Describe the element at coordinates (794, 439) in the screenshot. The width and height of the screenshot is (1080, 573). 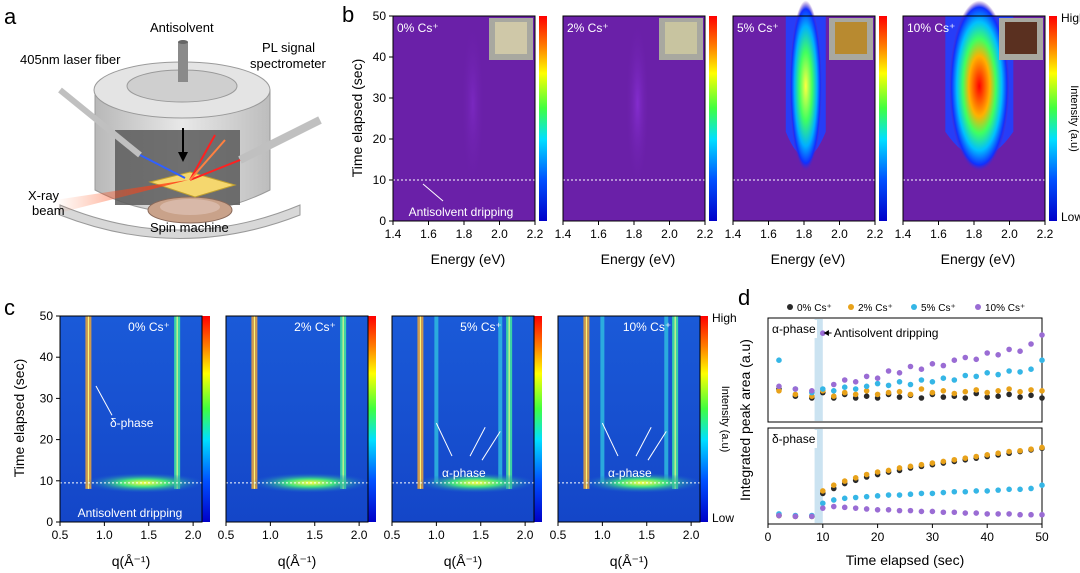
I see `d-phase-label: δ-phase` at that location.